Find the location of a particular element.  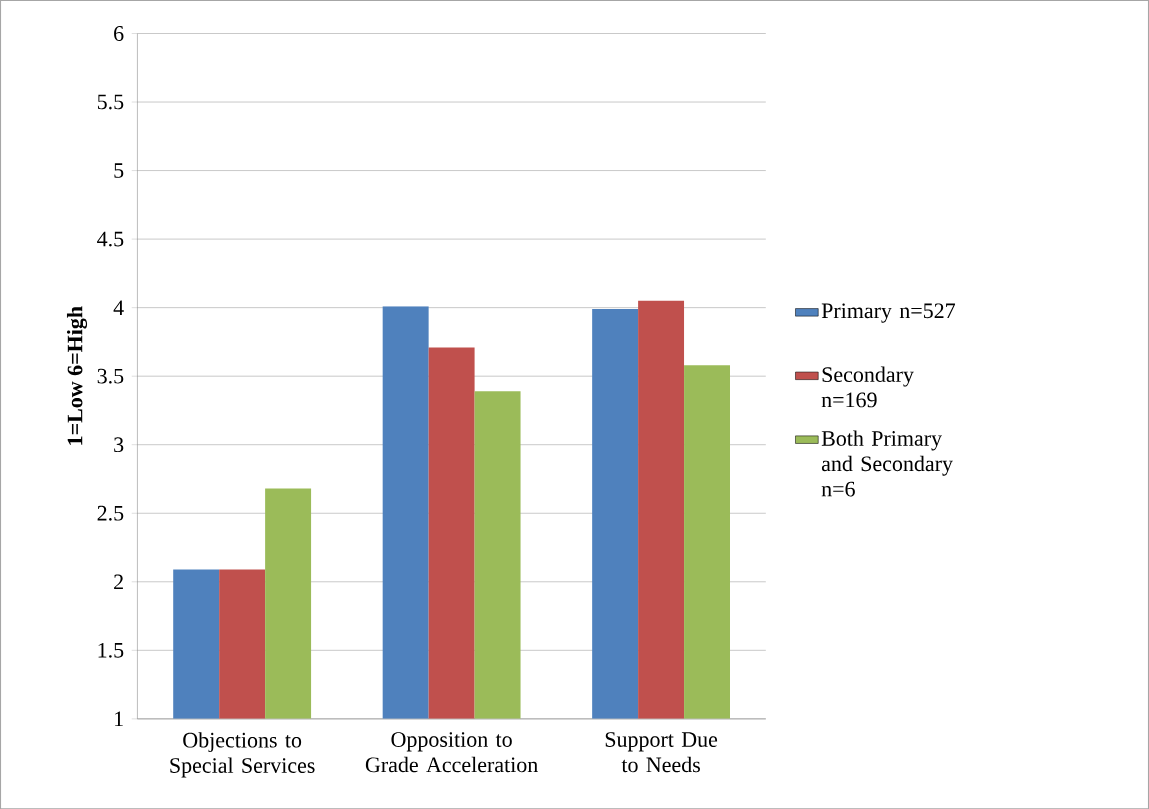

y-tick-label: 4 is located at coordinates (118, 307).